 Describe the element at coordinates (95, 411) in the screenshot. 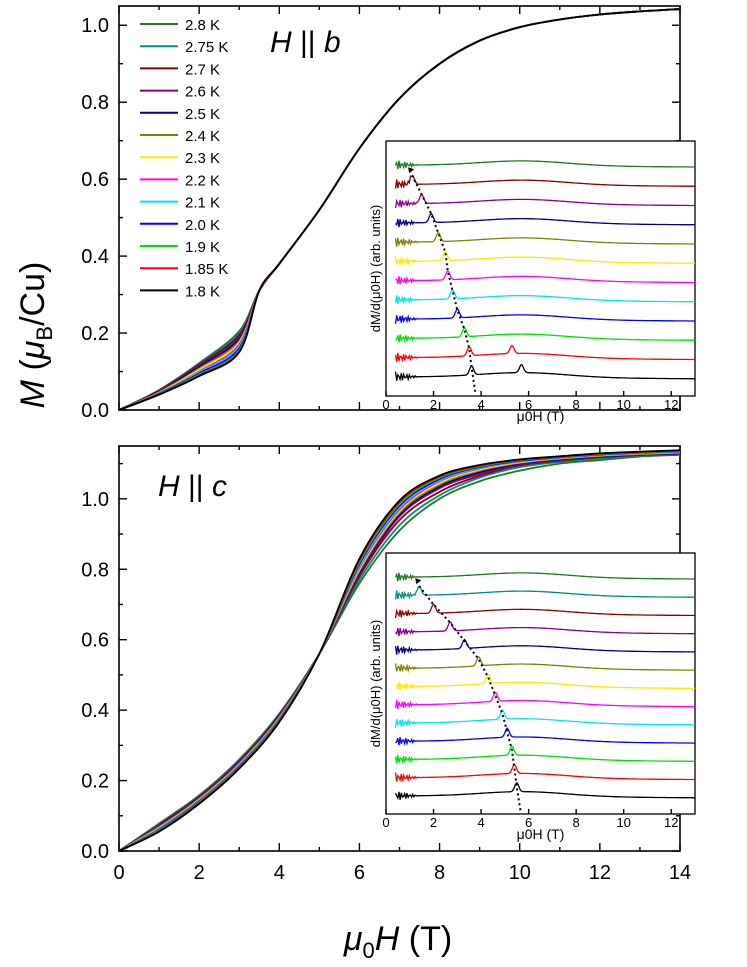

I see `top-y-tick-label: 0.0` at that location.